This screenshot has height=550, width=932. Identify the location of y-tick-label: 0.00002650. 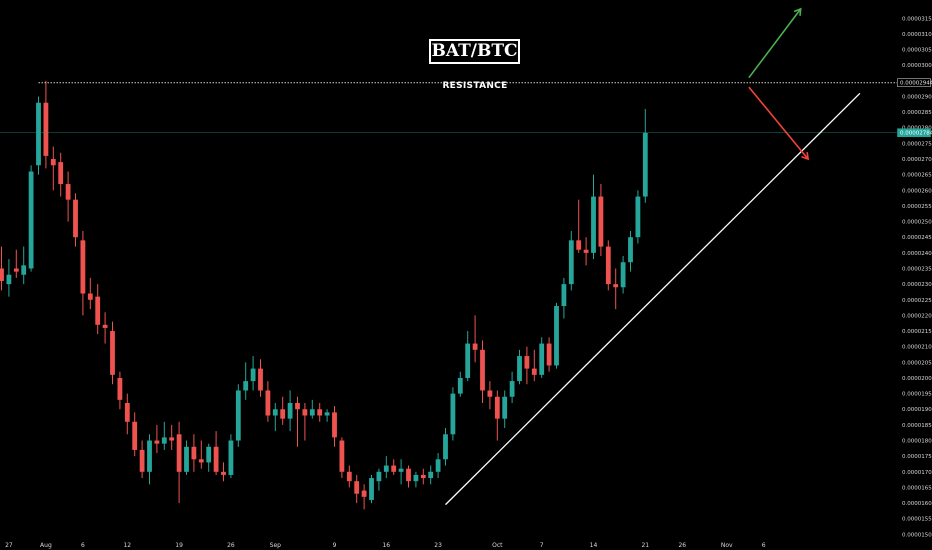
(917, 176).